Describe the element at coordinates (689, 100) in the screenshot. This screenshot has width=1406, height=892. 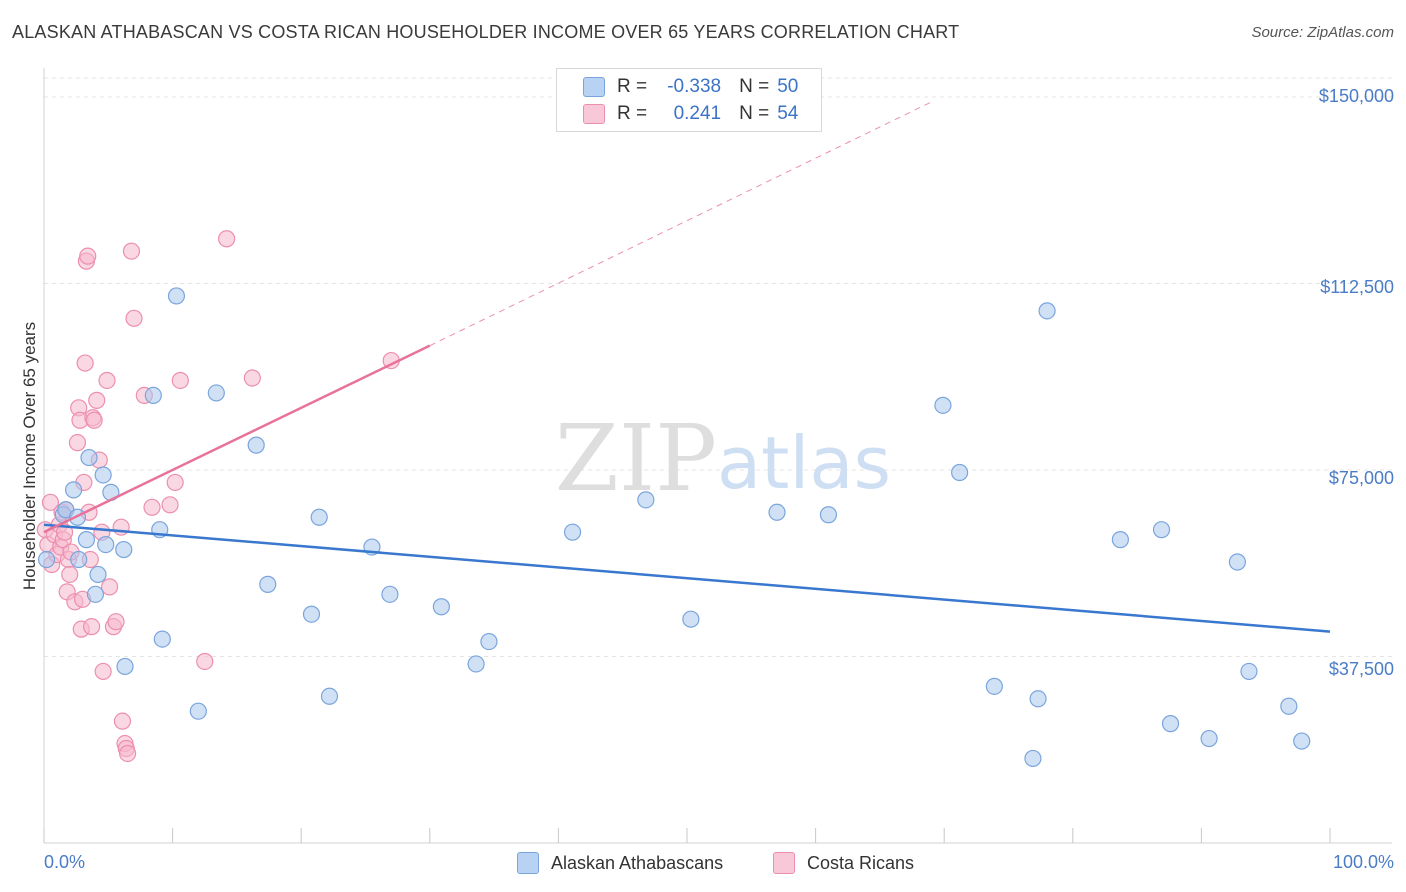
I see `correlation-legend: R = -0.338 N = 50 R = 0.241 N = 54` at that location.